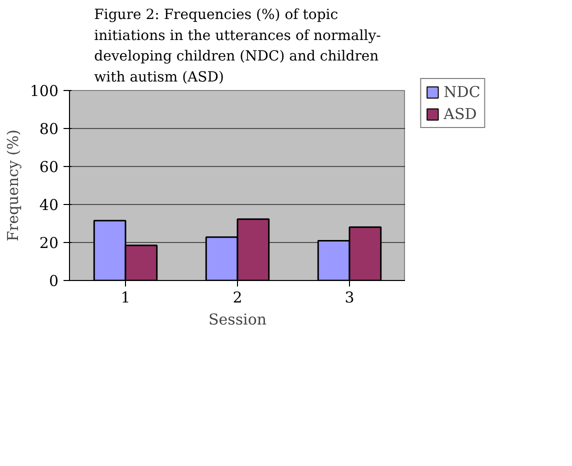  Describe the element at coordinates (53, 281) in the screenshot. I see `y-tick-label: 0` at that location.